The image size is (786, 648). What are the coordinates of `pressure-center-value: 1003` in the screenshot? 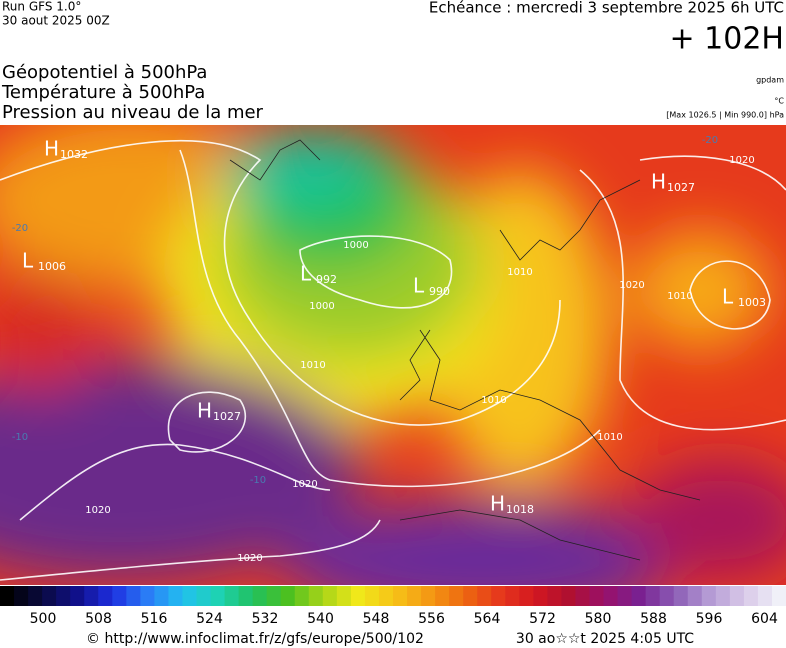 It's located at (752, 302).